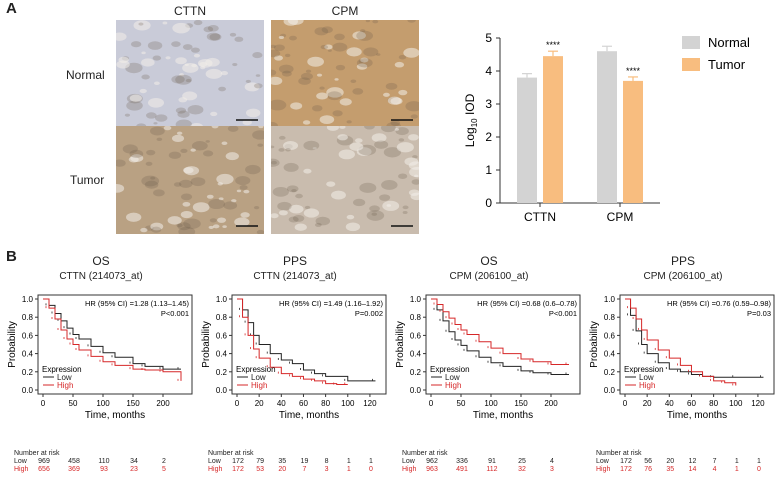 The height and width of the screenshot is (477, 784). Describe the element at coordinates (488, 38) in the screenshot. I see `y-tick-label: 5` at that location.